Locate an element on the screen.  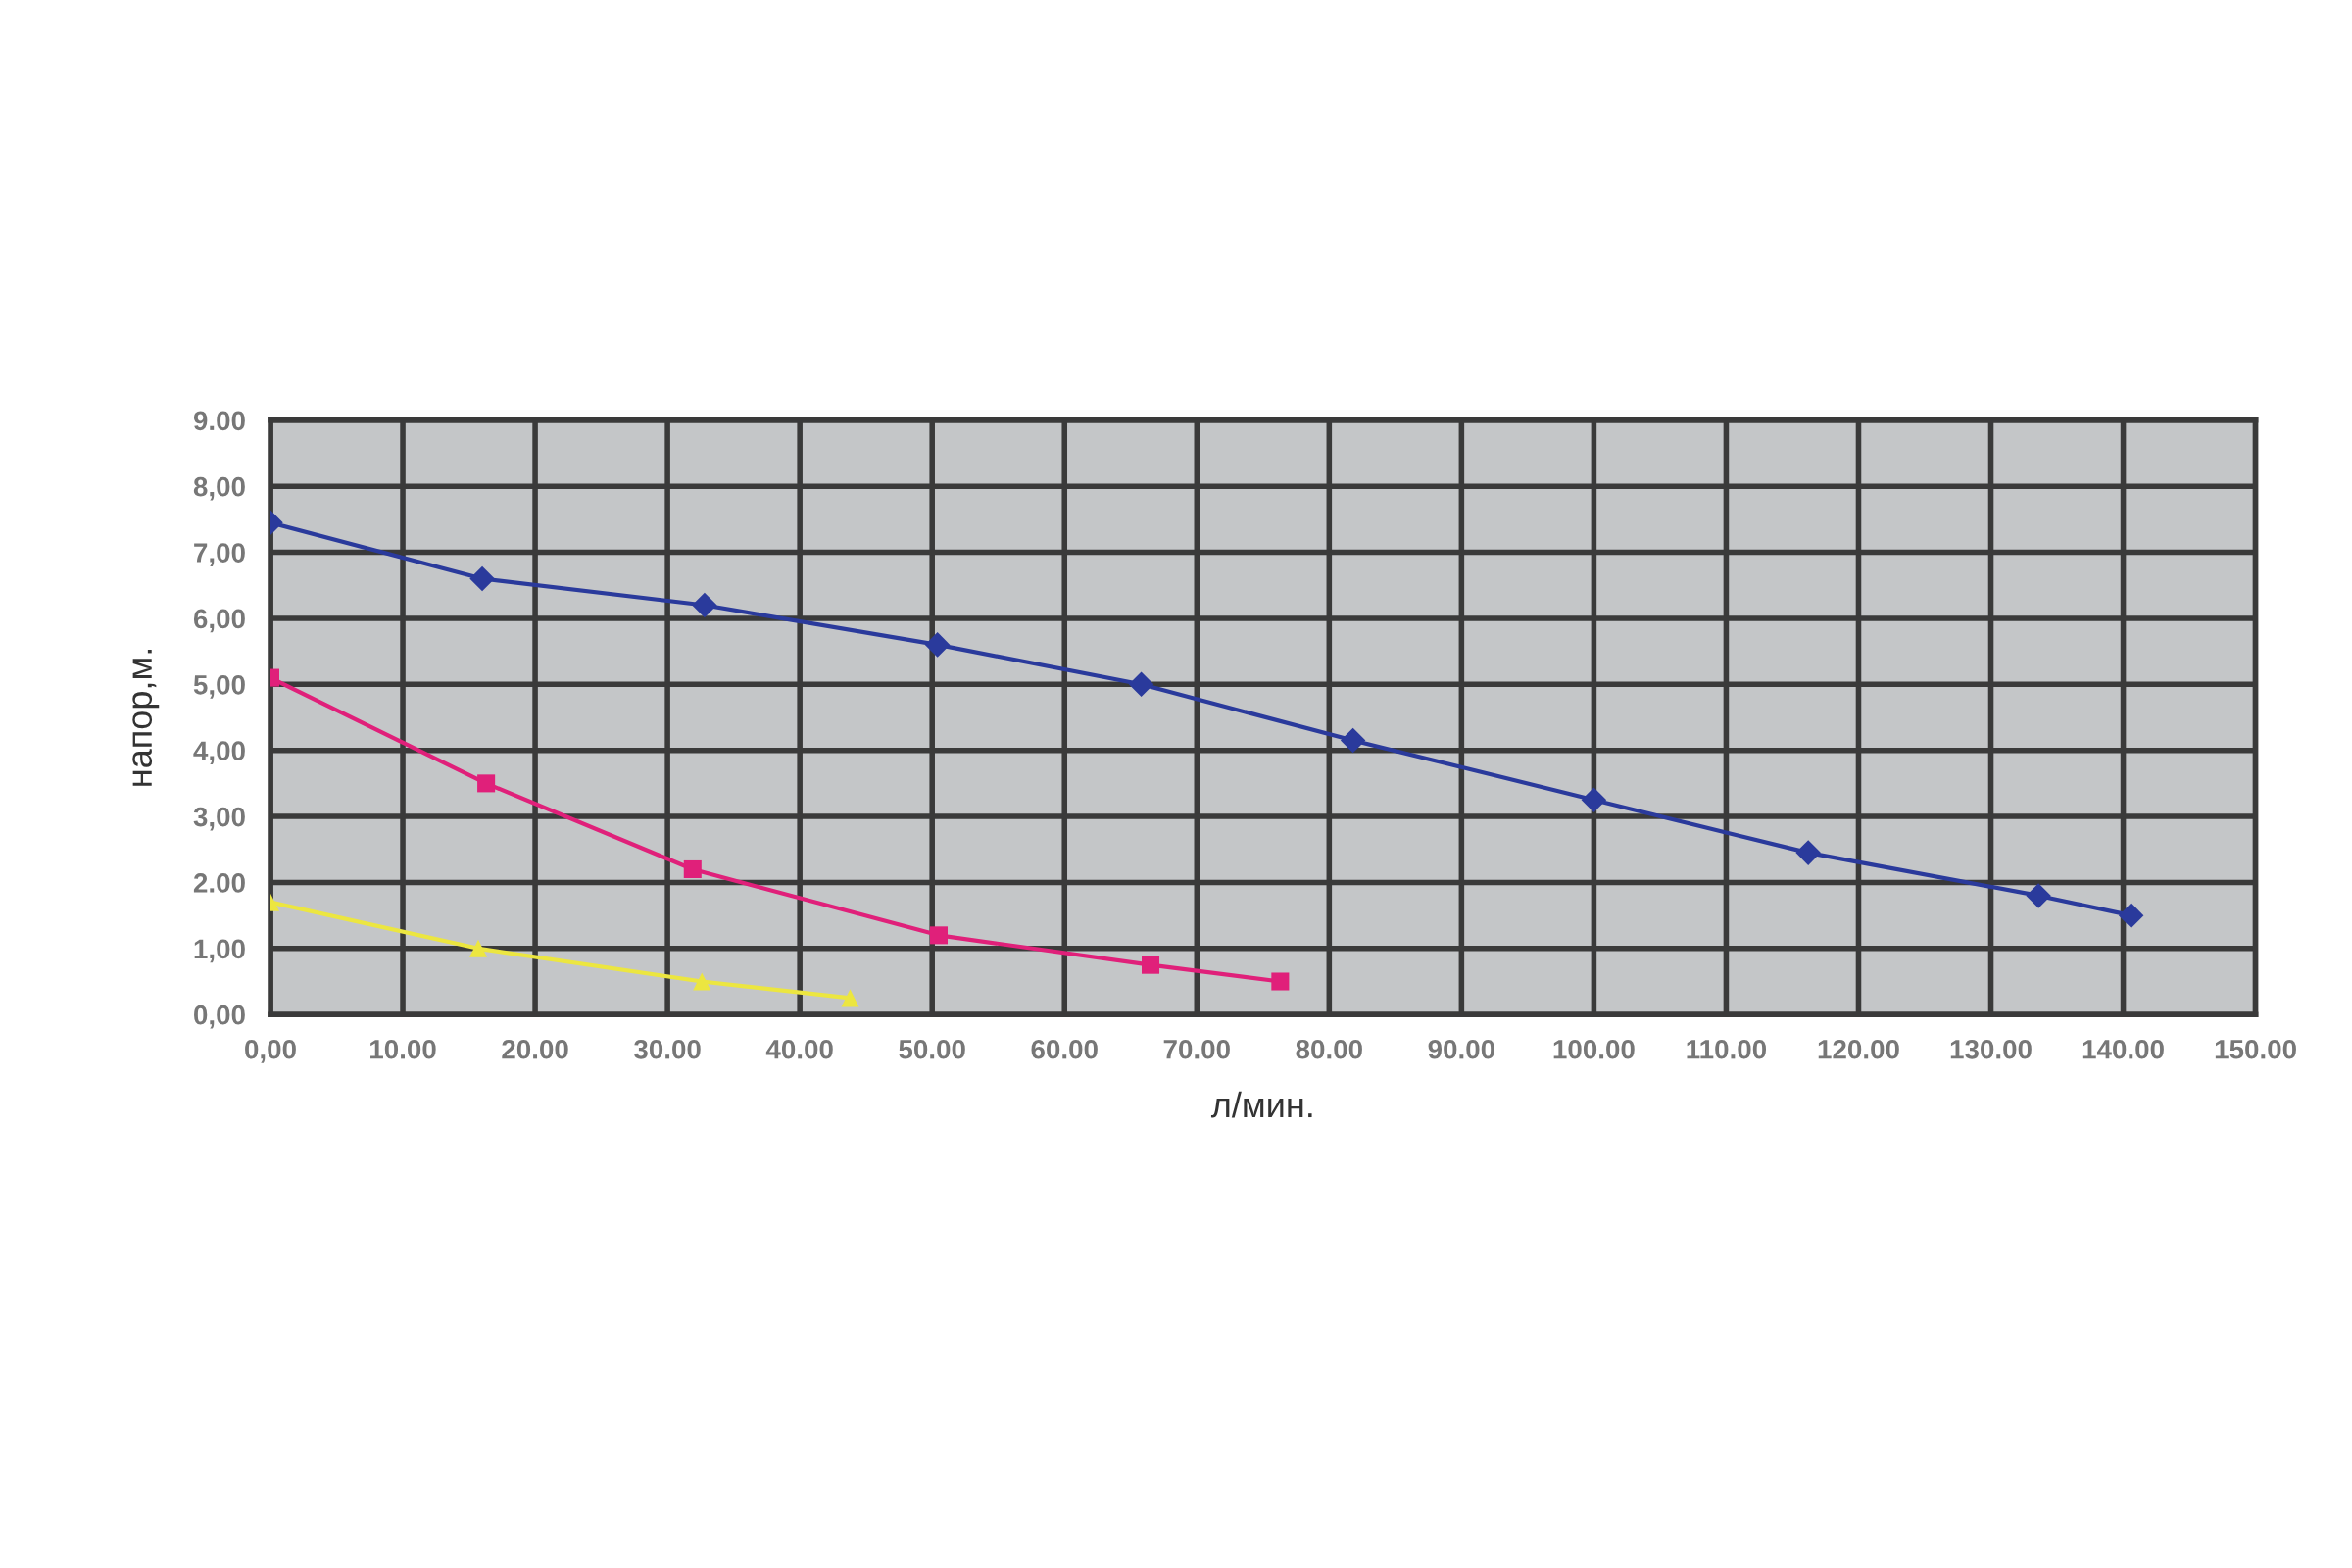
x-tick-label: 140.00 is located at coordinates (2123, 1049).